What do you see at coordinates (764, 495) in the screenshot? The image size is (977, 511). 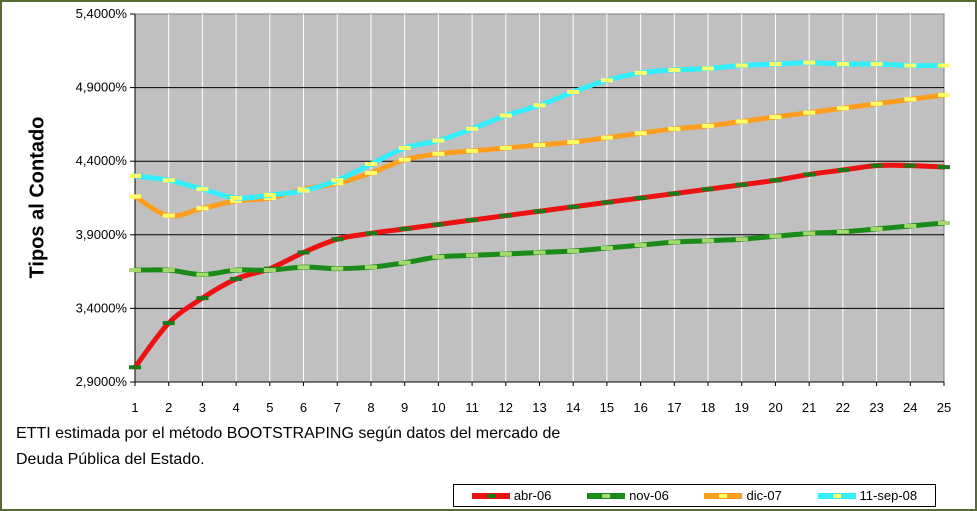 I see `legend-label: dic-07` at bounding box center [764, 495].